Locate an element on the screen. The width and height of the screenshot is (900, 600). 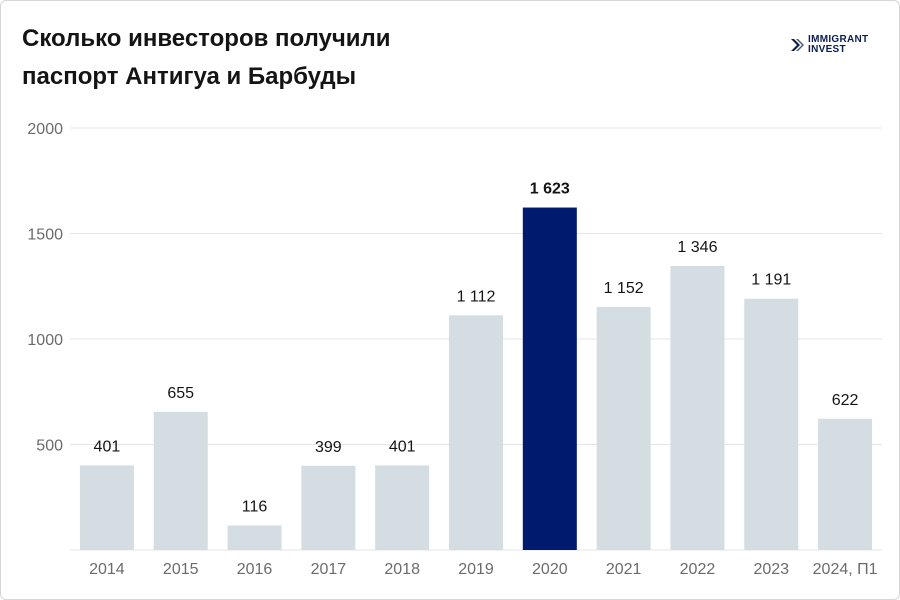
value-label: 1 623 is located at coordinates (550, 189).